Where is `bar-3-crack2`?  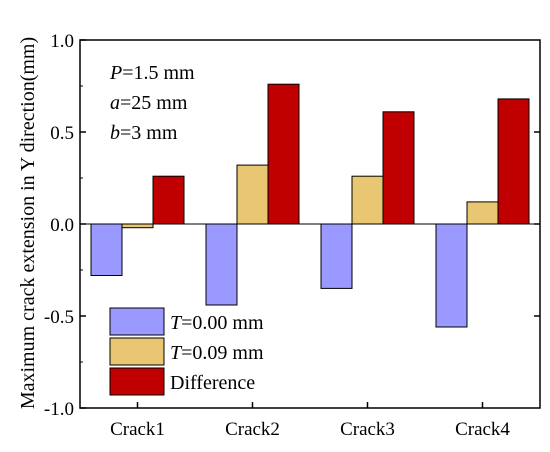 bar-3-crack2 is located at coordinates (283, 154).